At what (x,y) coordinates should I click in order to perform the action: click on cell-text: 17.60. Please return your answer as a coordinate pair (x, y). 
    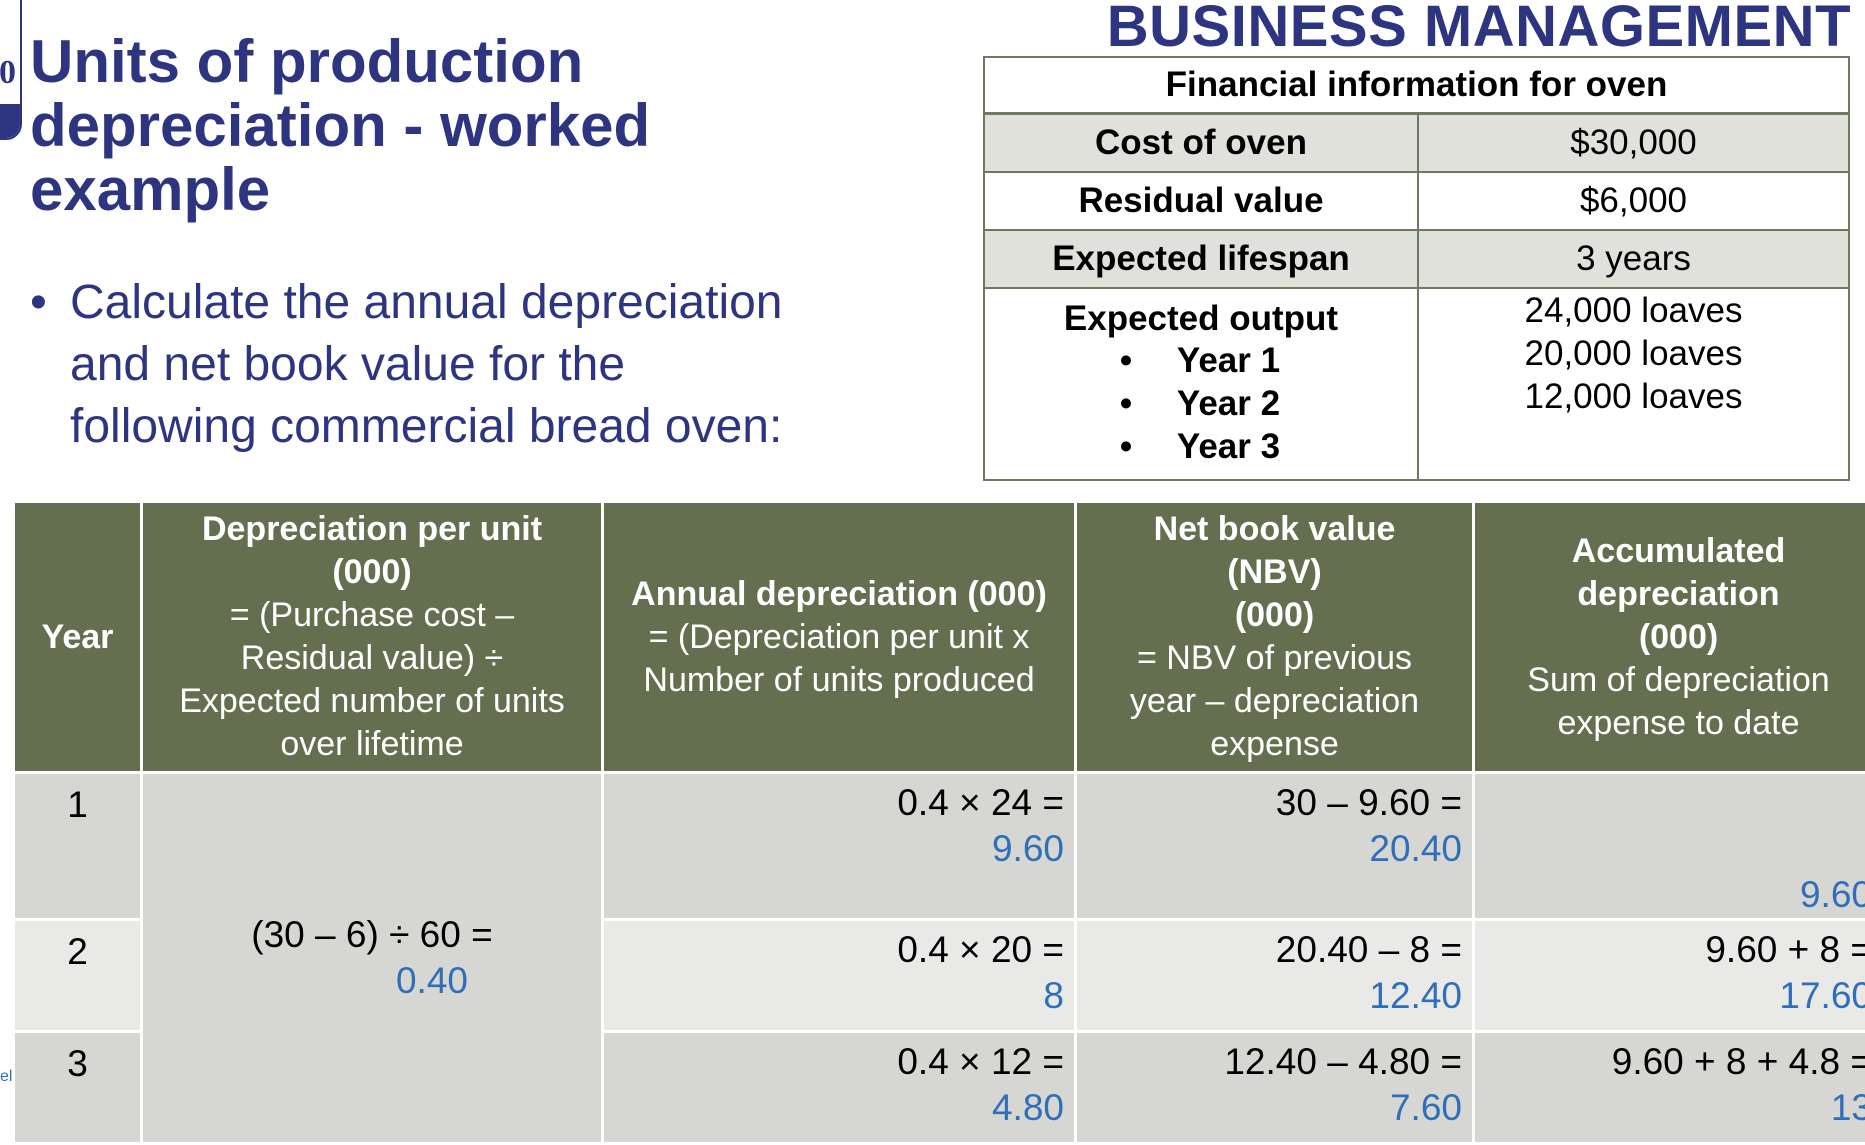
    Looking at the image, I should click on (1675, 996).